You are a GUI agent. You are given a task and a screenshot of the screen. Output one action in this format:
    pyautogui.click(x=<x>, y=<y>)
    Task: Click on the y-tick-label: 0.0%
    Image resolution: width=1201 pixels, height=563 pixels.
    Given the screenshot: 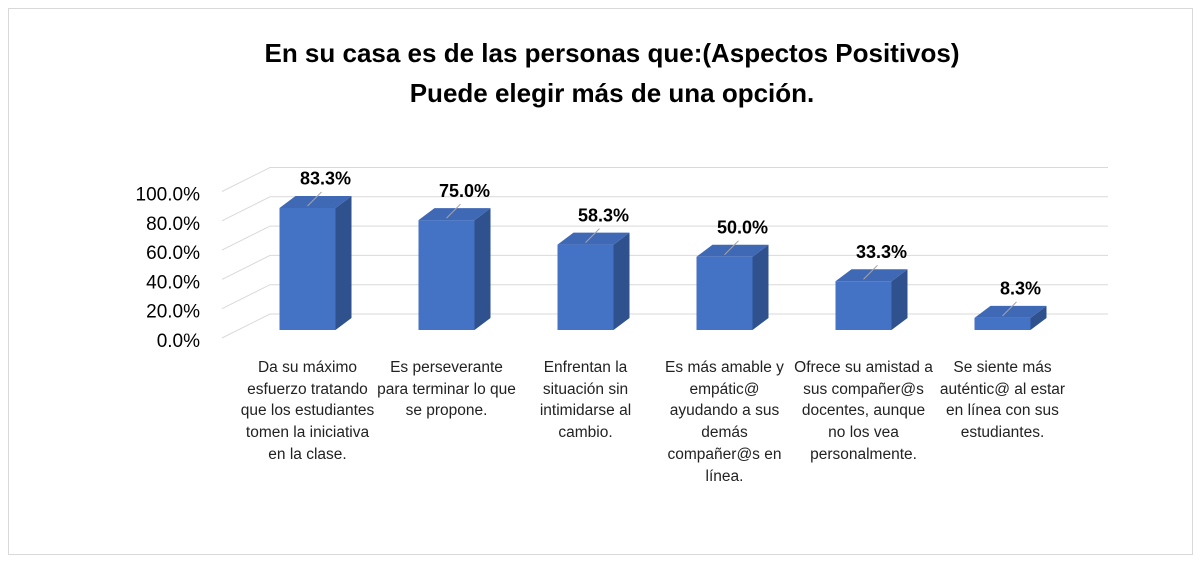 What is the action you would take?
    pyautogui.click(x=178, y=341)
    